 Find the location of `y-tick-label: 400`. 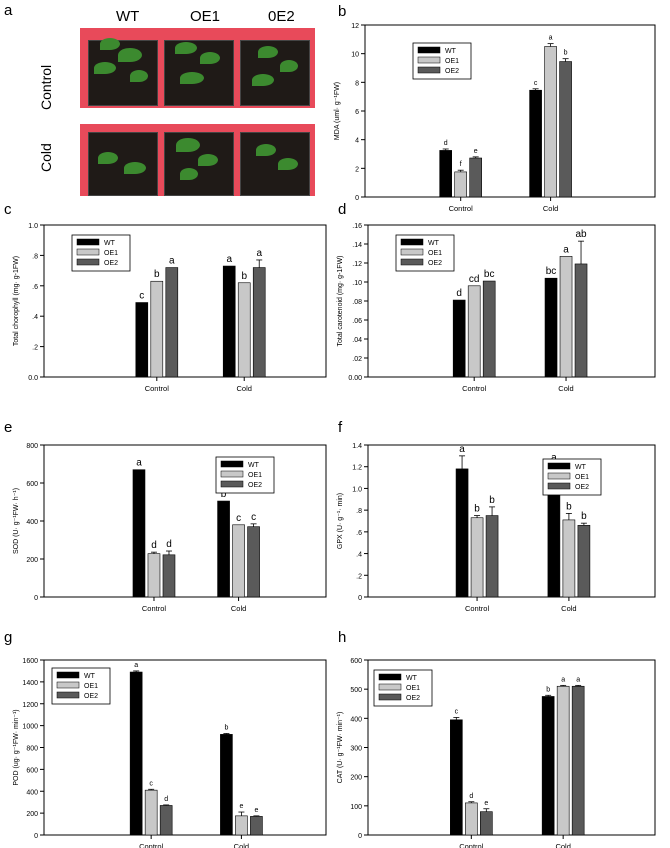

y-tick-label: 400 is located at coordinates (32, 792).